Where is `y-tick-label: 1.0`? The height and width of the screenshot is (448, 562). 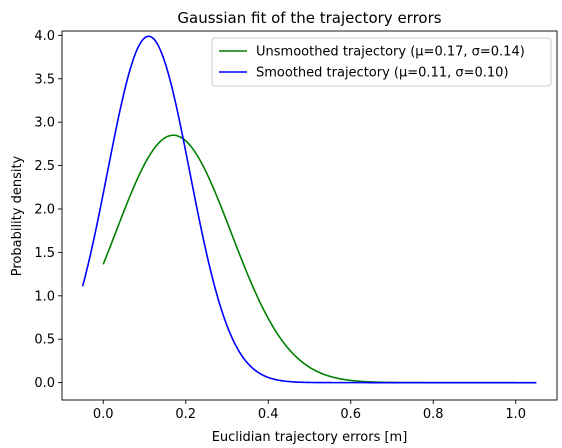 y-tick-label: 1.0 is located at coordinates (44, 296).